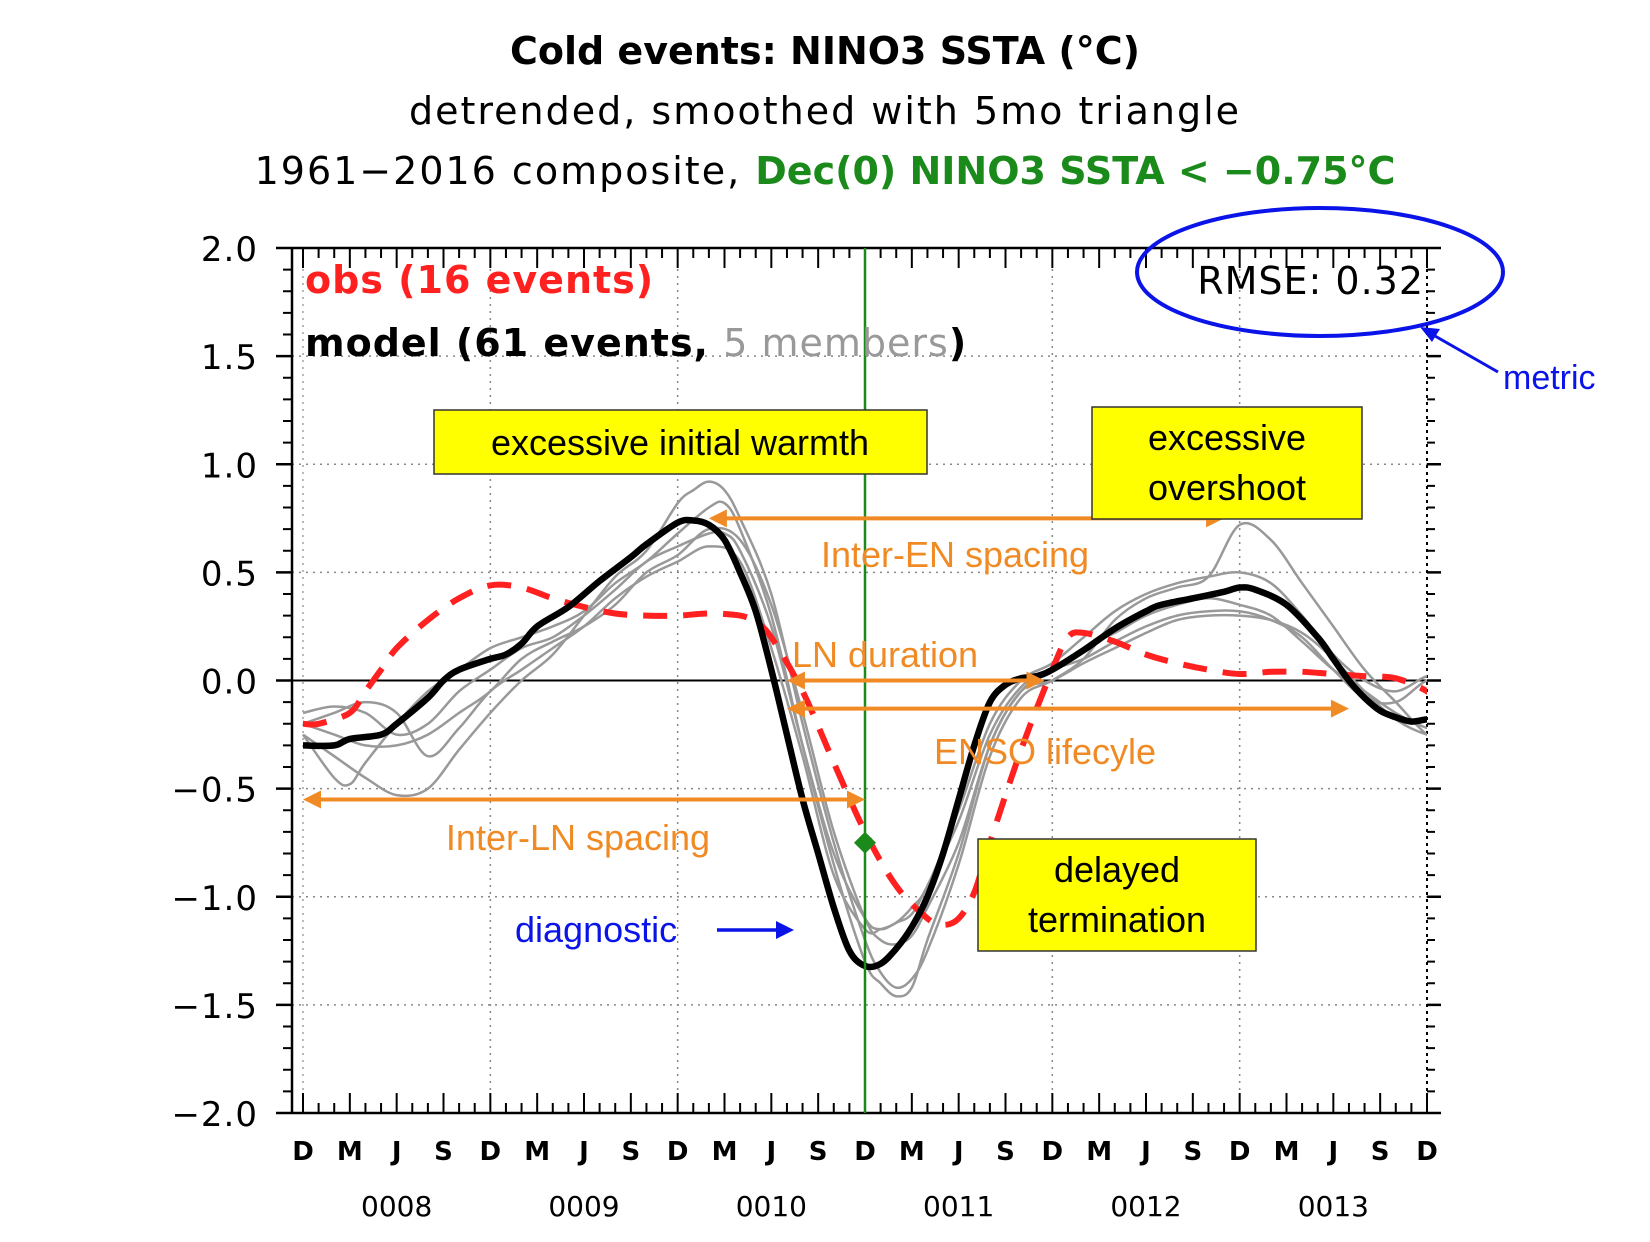 The image size is (1650, 1242). What do you see at coordinates (514, 343) in the screenshot?
I see `legend-model-prefix: model (61 events,` at bounding box center [514, 343].